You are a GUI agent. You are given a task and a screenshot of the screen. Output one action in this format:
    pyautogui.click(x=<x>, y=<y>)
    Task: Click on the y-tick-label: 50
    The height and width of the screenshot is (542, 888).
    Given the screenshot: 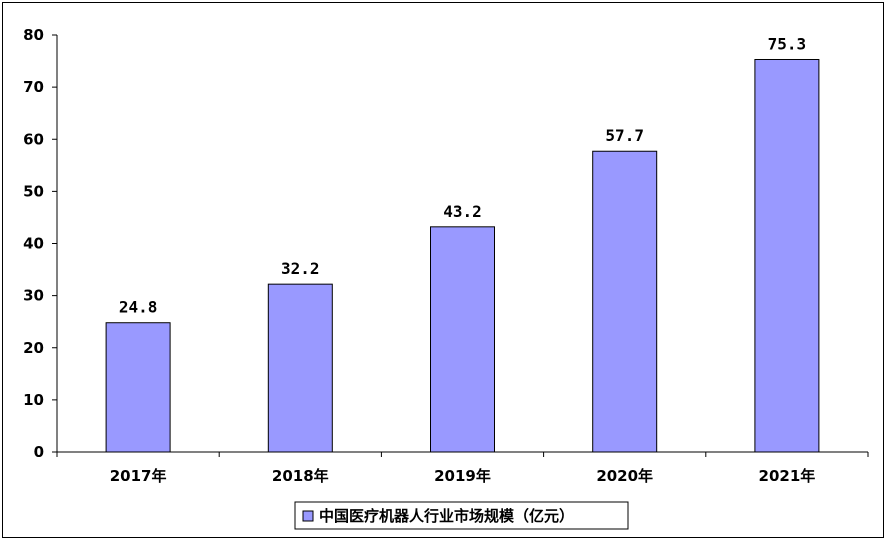 What is the action you would take?
    pyautogui.click(x=33, y=191)
    